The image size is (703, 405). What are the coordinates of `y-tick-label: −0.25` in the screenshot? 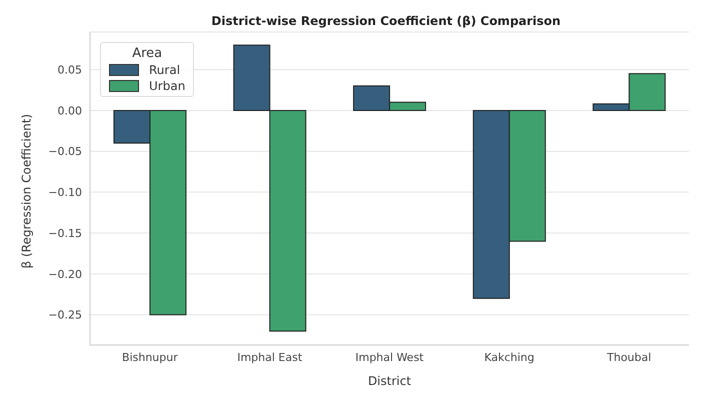 It's located at (65, 315).